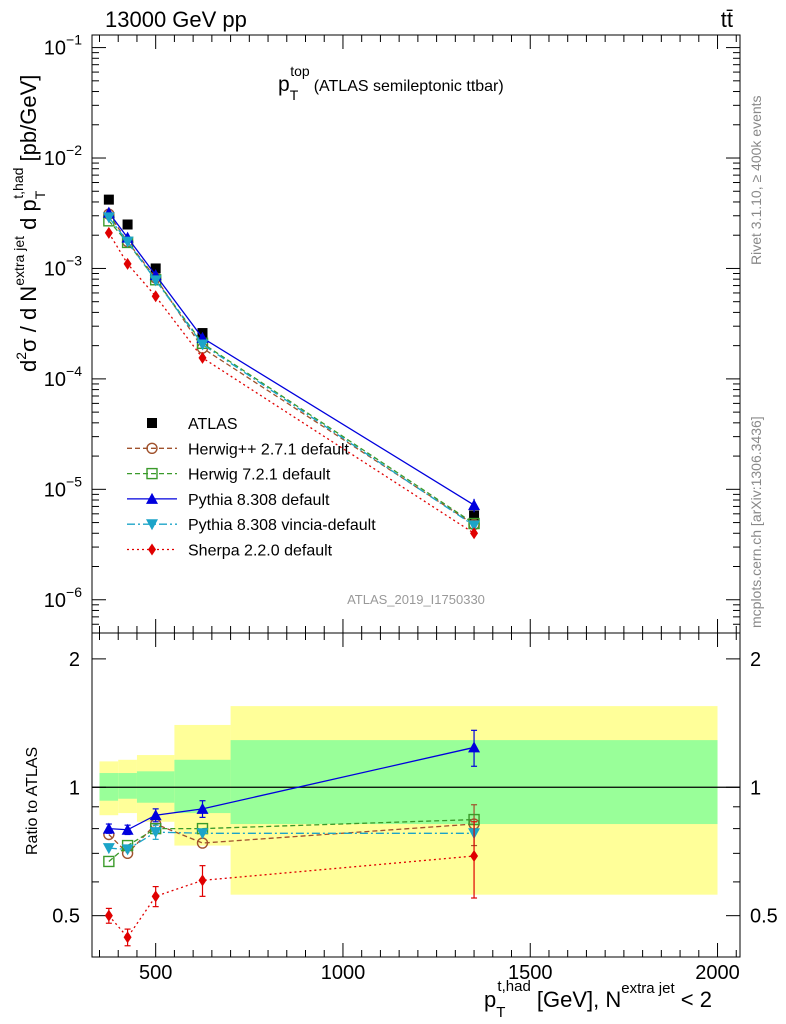 The image size is (786, 1024). I want to click on ylabel-part-b: σ / d N, so click(28, 319).